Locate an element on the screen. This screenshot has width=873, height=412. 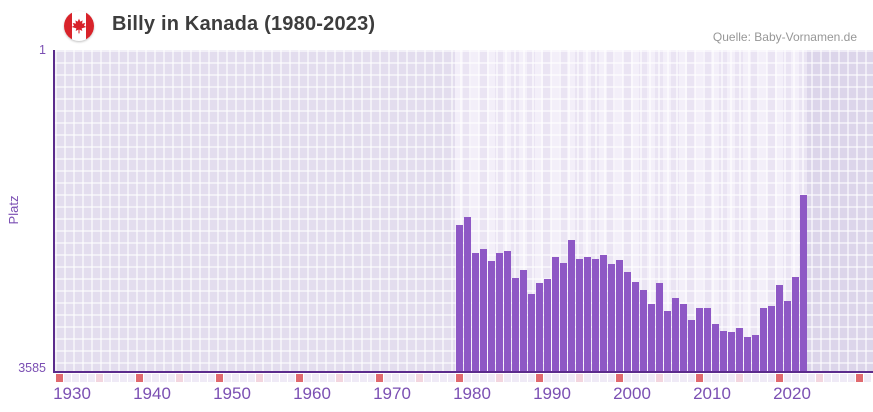
year-marker-1977 is located at coordinates (435, 378).